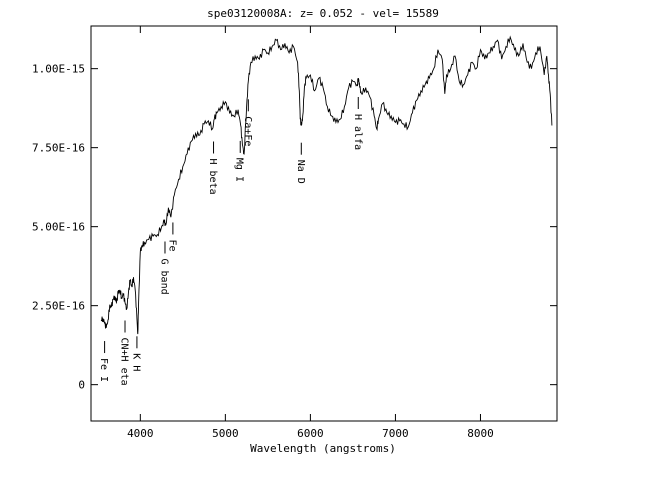  I want to click on line-marker-label: Na D, so click(300, 172).